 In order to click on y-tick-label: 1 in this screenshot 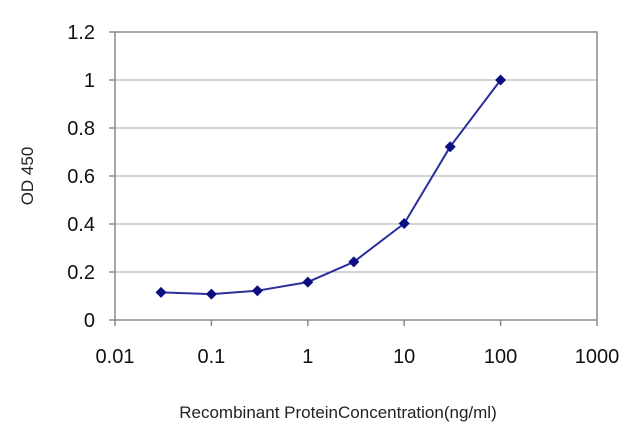, I will do `click(89, 81)`.